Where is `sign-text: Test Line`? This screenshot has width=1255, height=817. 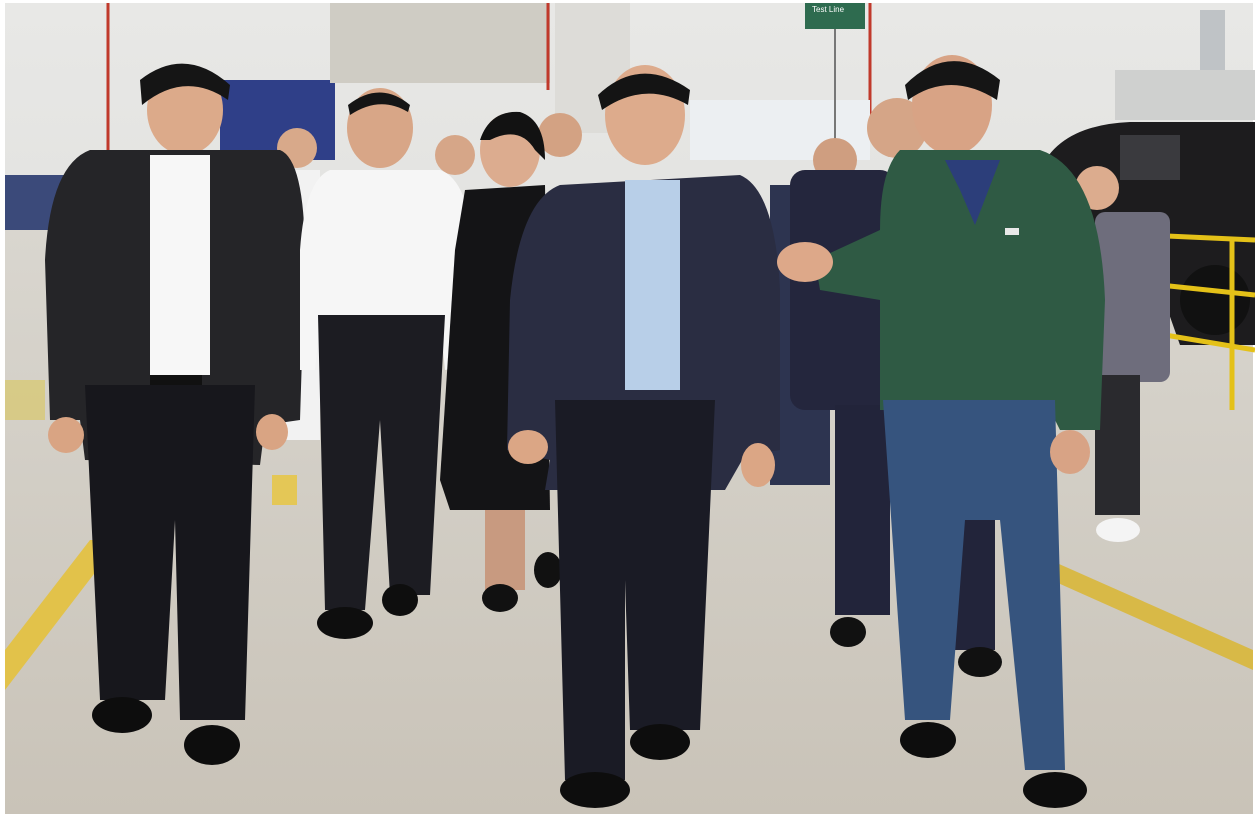 sign-text: Test Line is located at coordinates (828, 9).